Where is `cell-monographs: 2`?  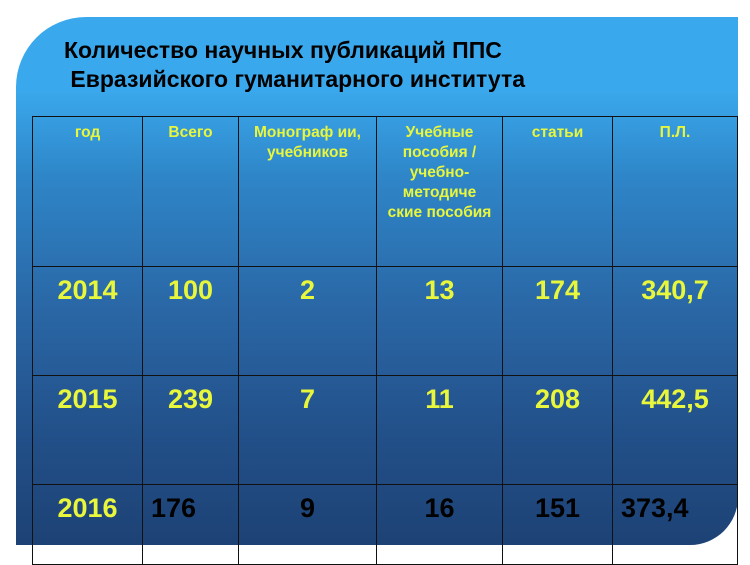 cell-monographs: 2 is located at coordinates (307, 321).